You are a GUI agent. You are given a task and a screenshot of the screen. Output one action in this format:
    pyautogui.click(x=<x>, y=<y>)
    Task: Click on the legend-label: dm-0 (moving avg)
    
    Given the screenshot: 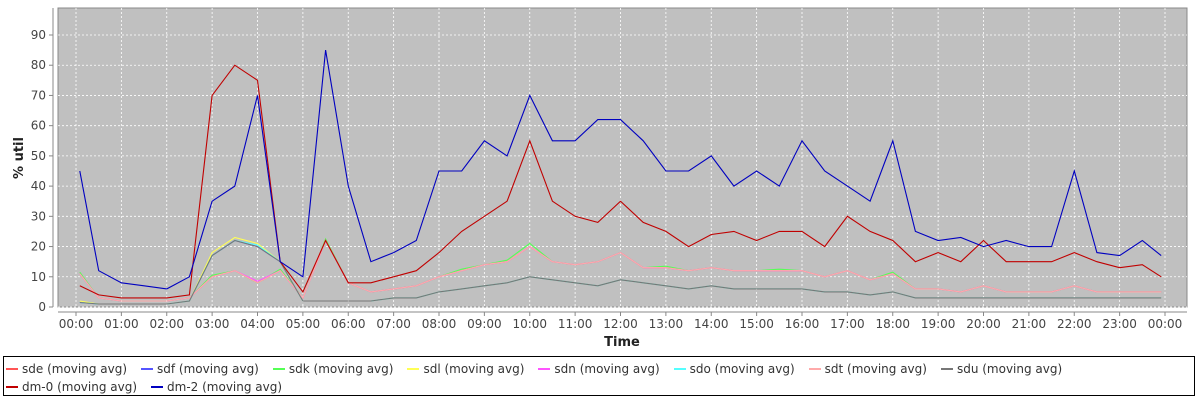 What is the action you would take?
    pyautogui.click(x=80, y=387)
    